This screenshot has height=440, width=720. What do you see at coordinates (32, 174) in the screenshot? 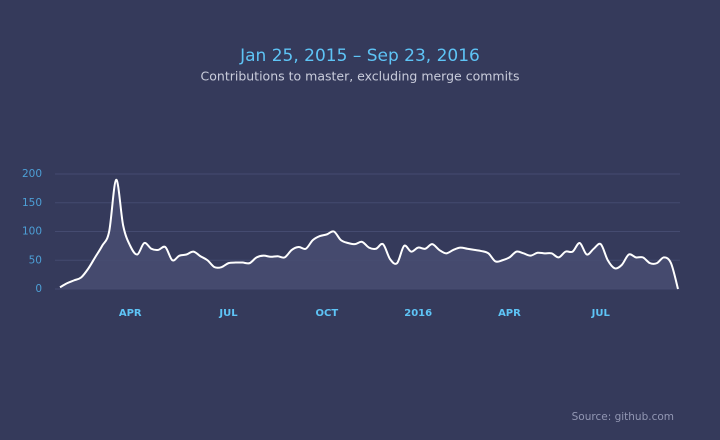
I see `y-tick-label: 200` at bounding box center [32, 174].